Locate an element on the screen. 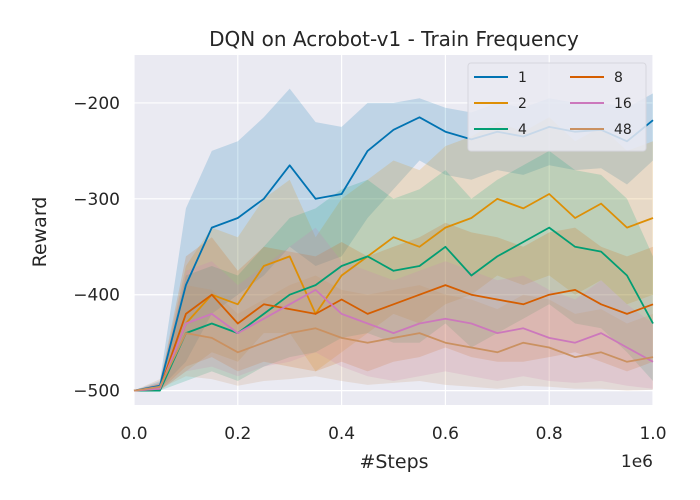 The width and height of the screenshot is (700, 500). x-tick-label: 0.0 is located at coordinates (133, 434).